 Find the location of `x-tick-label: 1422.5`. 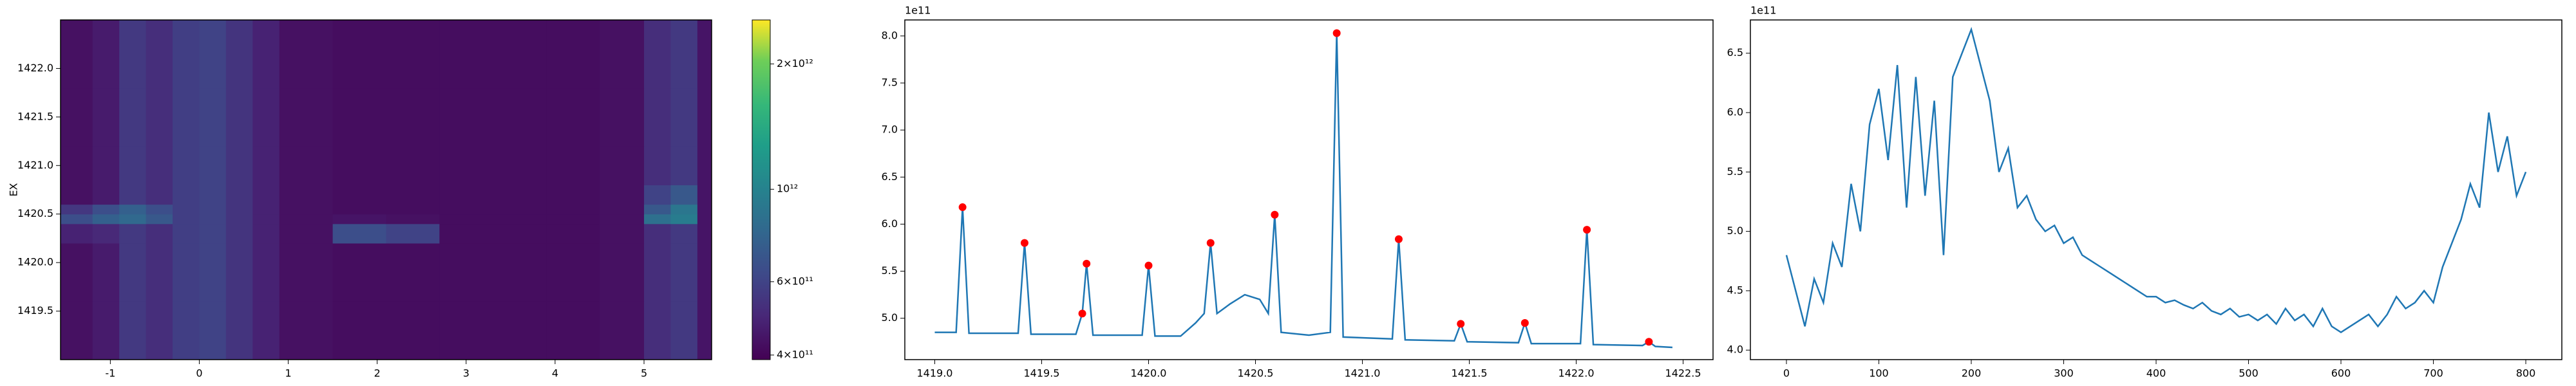

x-tick-label: 1422.5 is located at coordinates (1683, 373).